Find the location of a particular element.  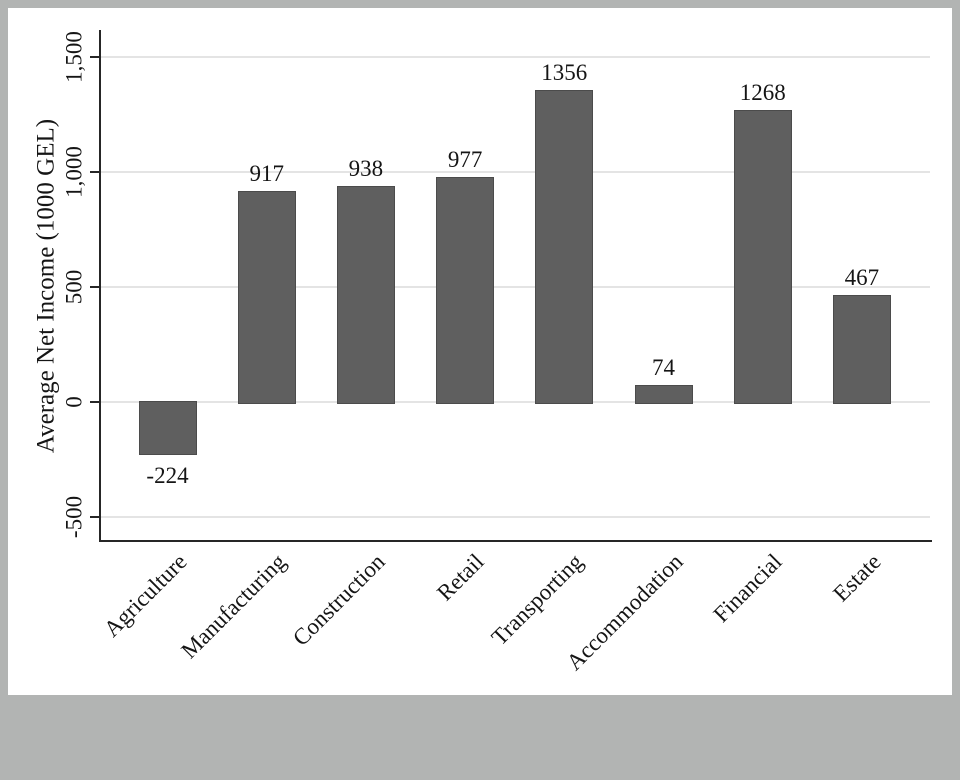

y-tick-label: -500 is located at coordinates (74, 517).